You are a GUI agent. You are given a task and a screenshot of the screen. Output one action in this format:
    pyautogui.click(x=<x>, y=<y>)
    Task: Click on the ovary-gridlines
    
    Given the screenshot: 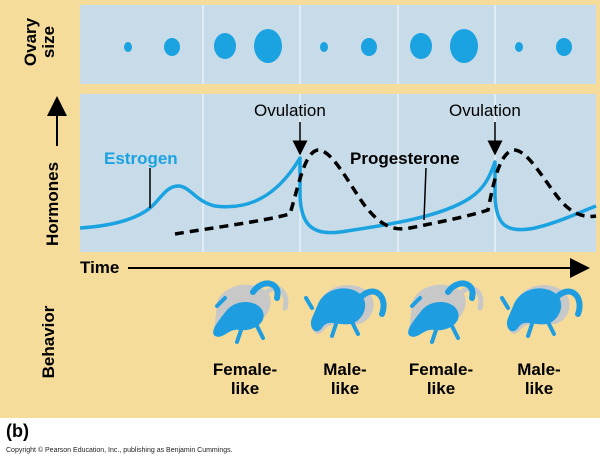 What is the action you would take?
    pyautogui.click(x=349, y=44)
    